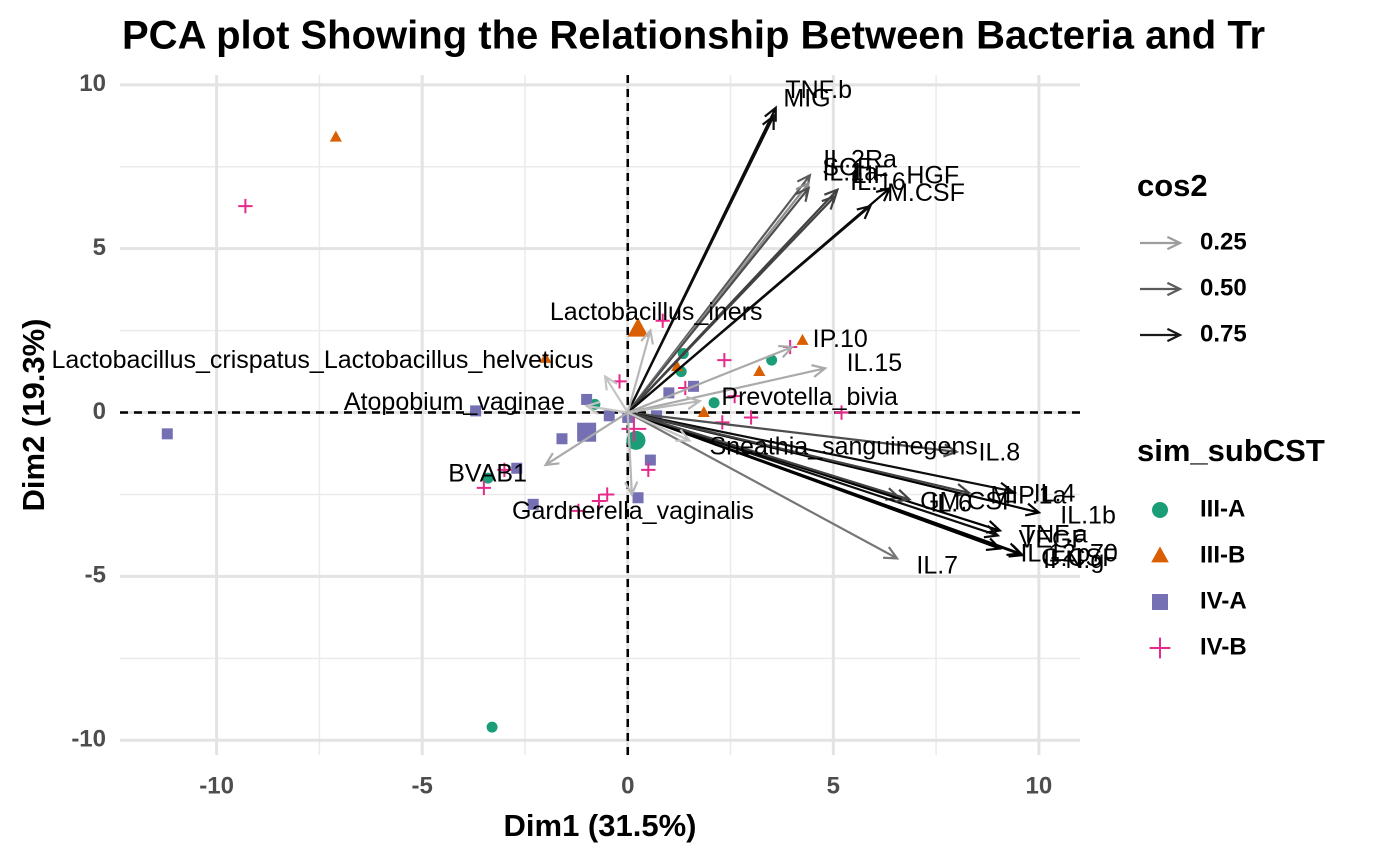  What do you see at coordinates (937, 566) in the screenshot?
I see `variable-label: IL.7` at bounding box center [937, 566].